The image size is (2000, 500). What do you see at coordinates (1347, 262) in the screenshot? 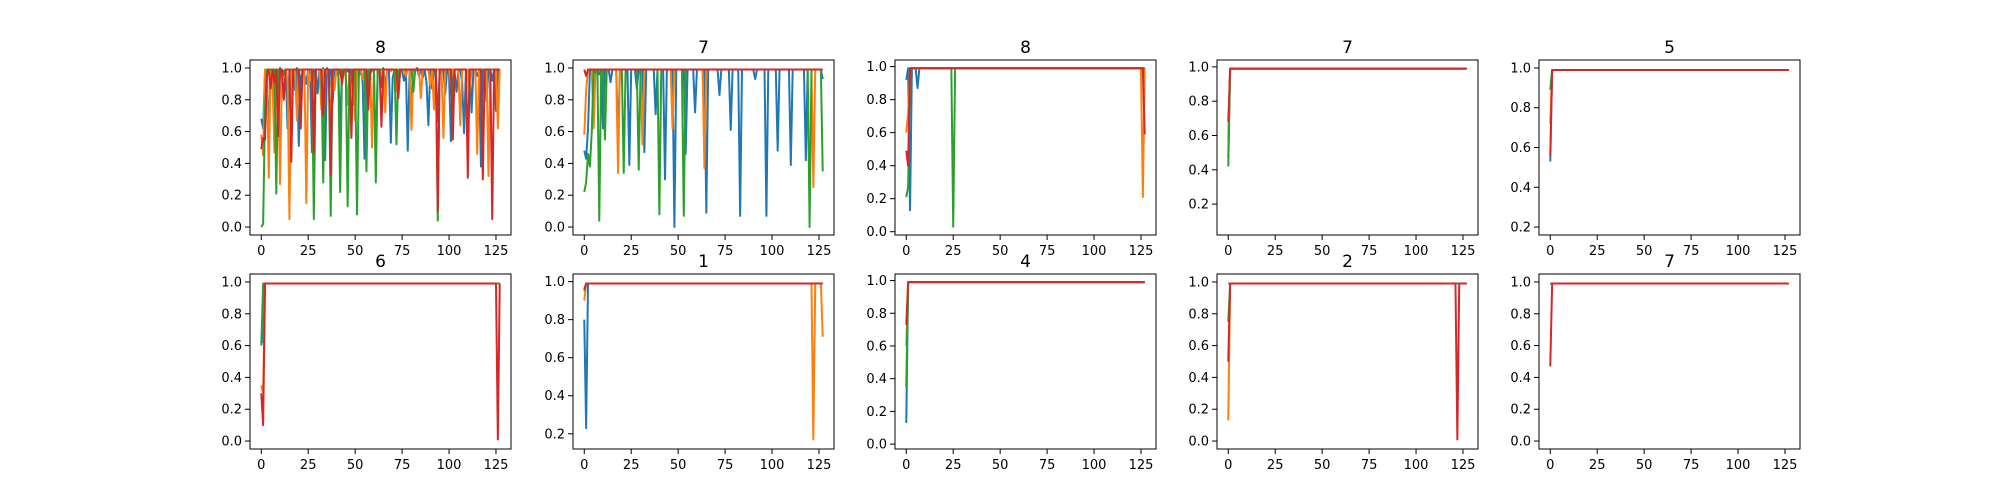
I see `subplot-title: 2` at bounding box center [1347, 262].